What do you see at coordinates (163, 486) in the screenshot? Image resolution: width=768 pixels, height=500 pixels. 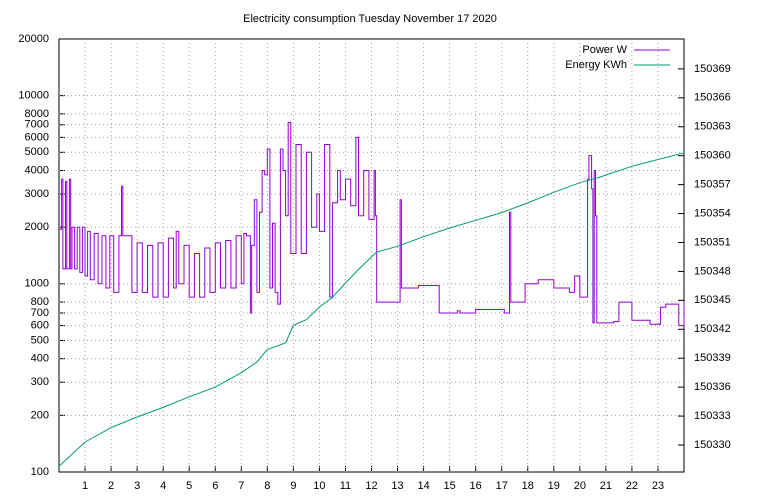 I see `x-tick-label: 4` at bounding box center [163, 486].